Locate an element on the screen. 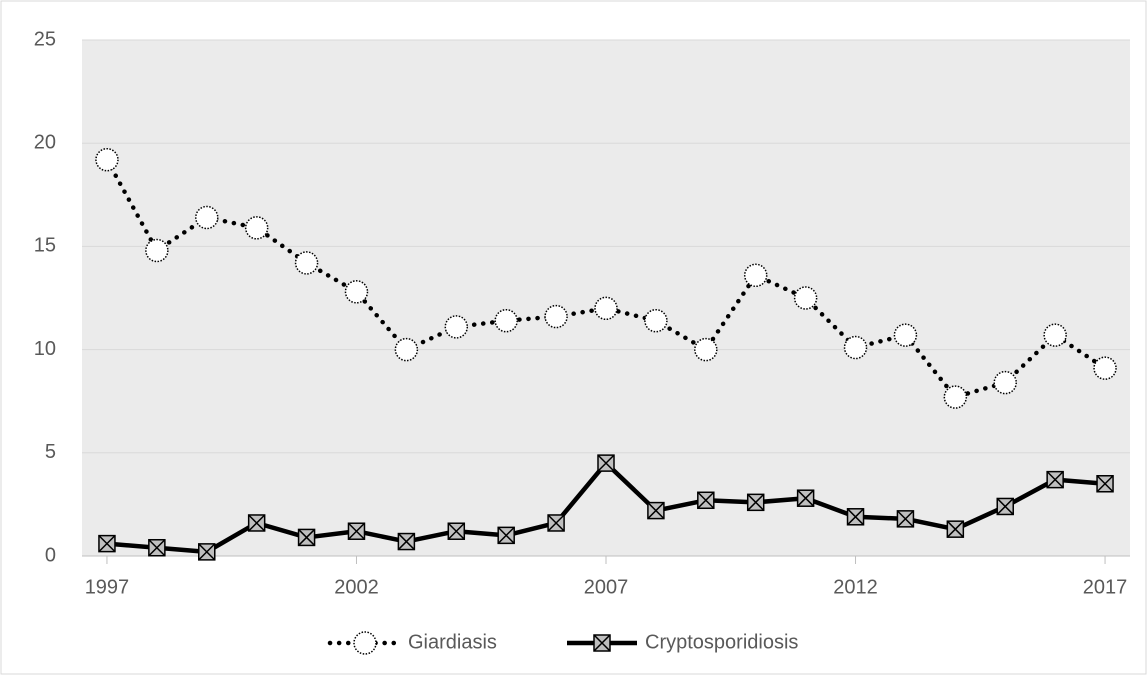 This screenshot has height=675, width=1147. y-tick-label: 10 is located at coordinates (45, 349).